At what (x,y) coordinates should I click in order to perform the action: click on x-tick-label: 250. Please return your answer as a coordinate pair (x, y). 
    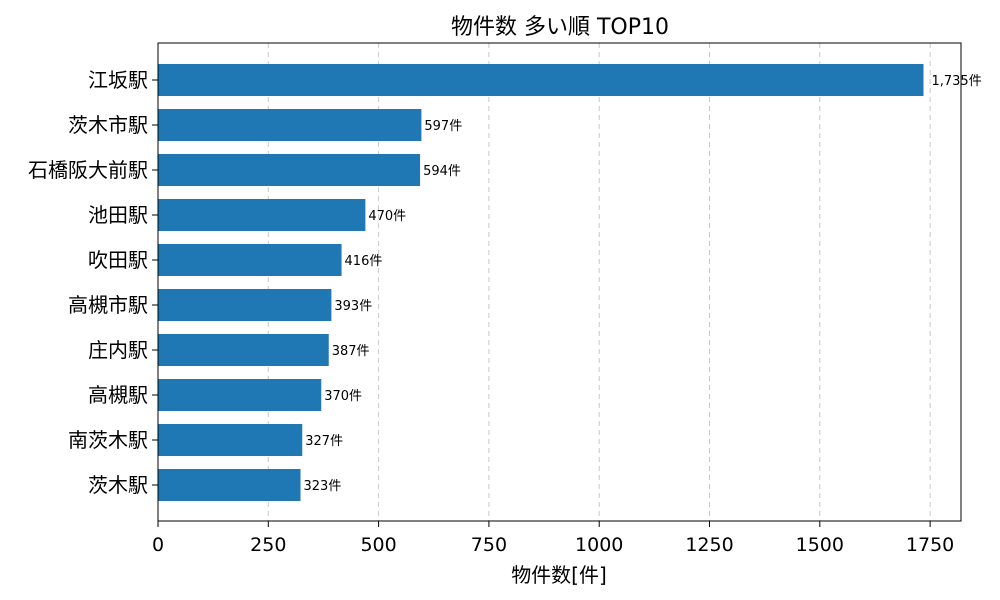
    Looking at the image, I should click on (268, 545).